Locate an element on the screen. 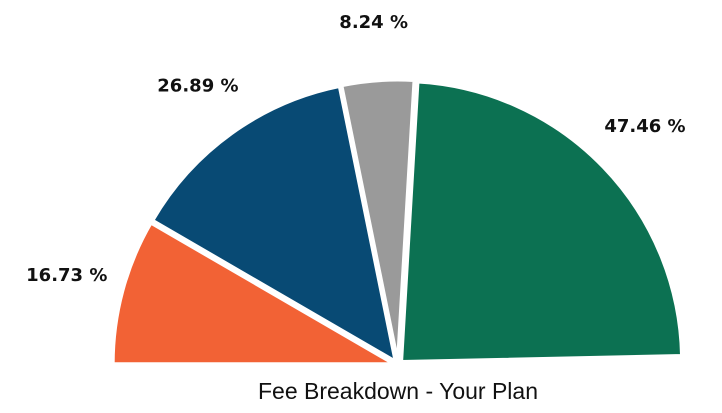 This screenshot has width=722, height=413. chart-title: Fee Breakdown - Your Plan is located at coordinates (398, 391).